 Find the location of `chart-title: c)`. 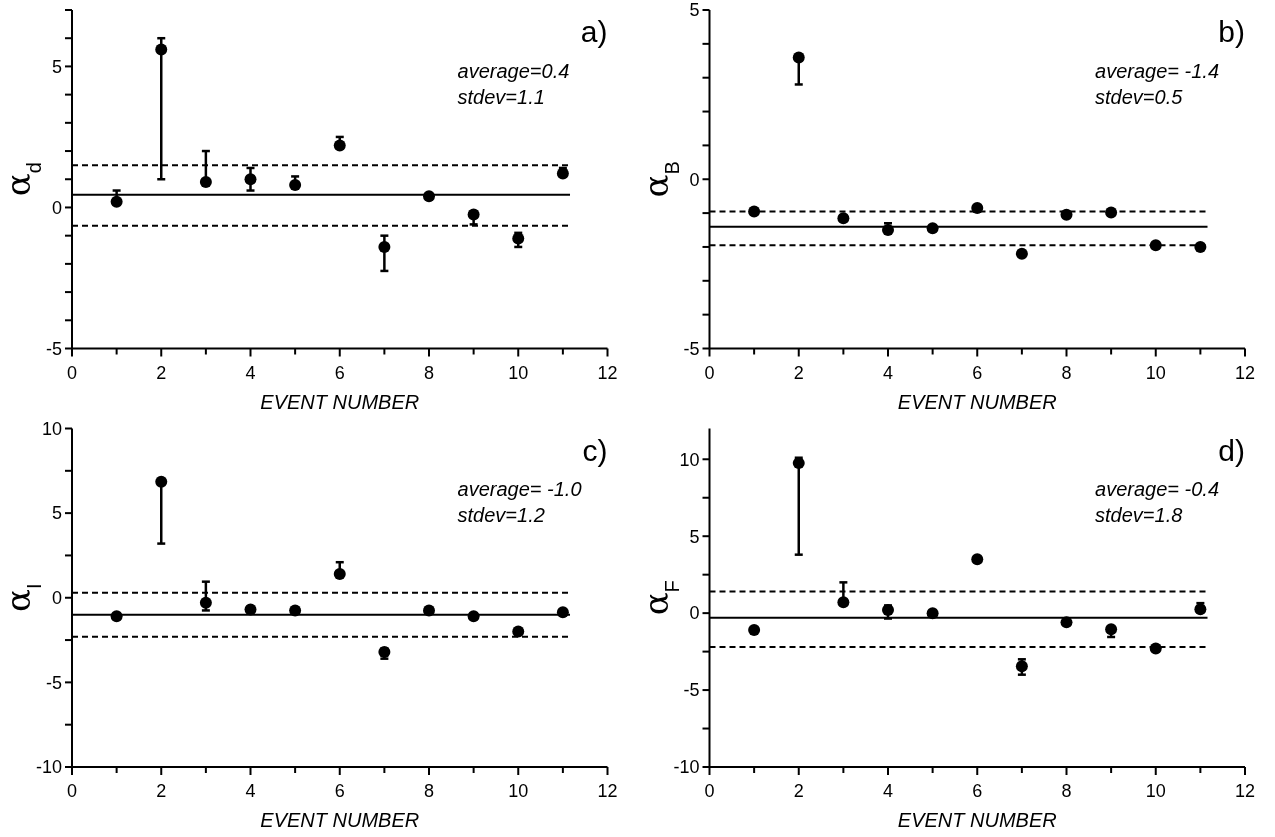

chart-title: c) is located at coordinates (595, 450).